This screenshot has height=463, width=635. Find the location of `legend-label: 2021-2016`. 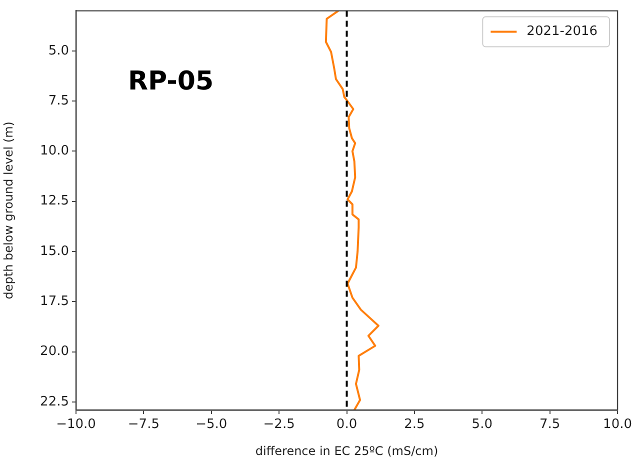

legend-label: 2021-2016 is located at coordinates (562, 32).